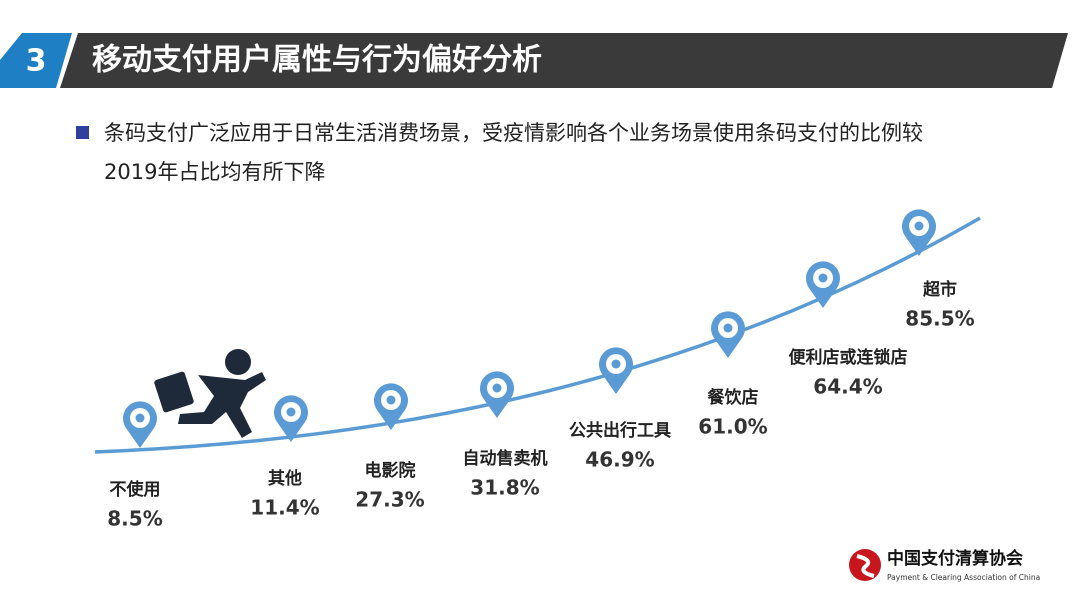 Image resolution: width=1080 pixels, height=607 pixels. Describe the element at coordinates (210, 393) in the screenshot. I see `runner-icon` at that location.